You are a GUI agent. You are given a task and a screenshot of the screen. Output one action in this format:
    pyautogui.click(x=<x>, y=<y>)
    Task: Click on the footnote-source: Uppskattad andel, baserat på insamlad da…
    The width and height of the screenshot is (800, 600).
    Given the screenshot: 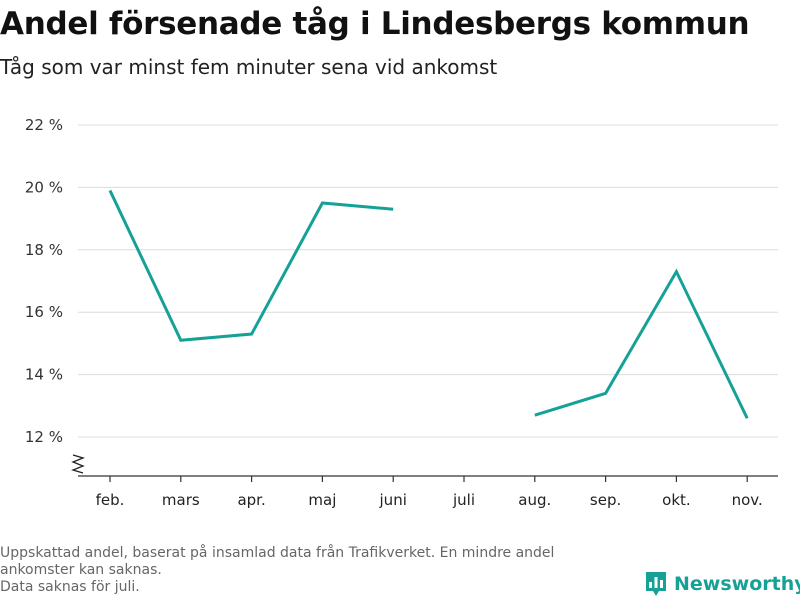 What is the action you would take?
    pyautogui.click(x=277, y=553)
    